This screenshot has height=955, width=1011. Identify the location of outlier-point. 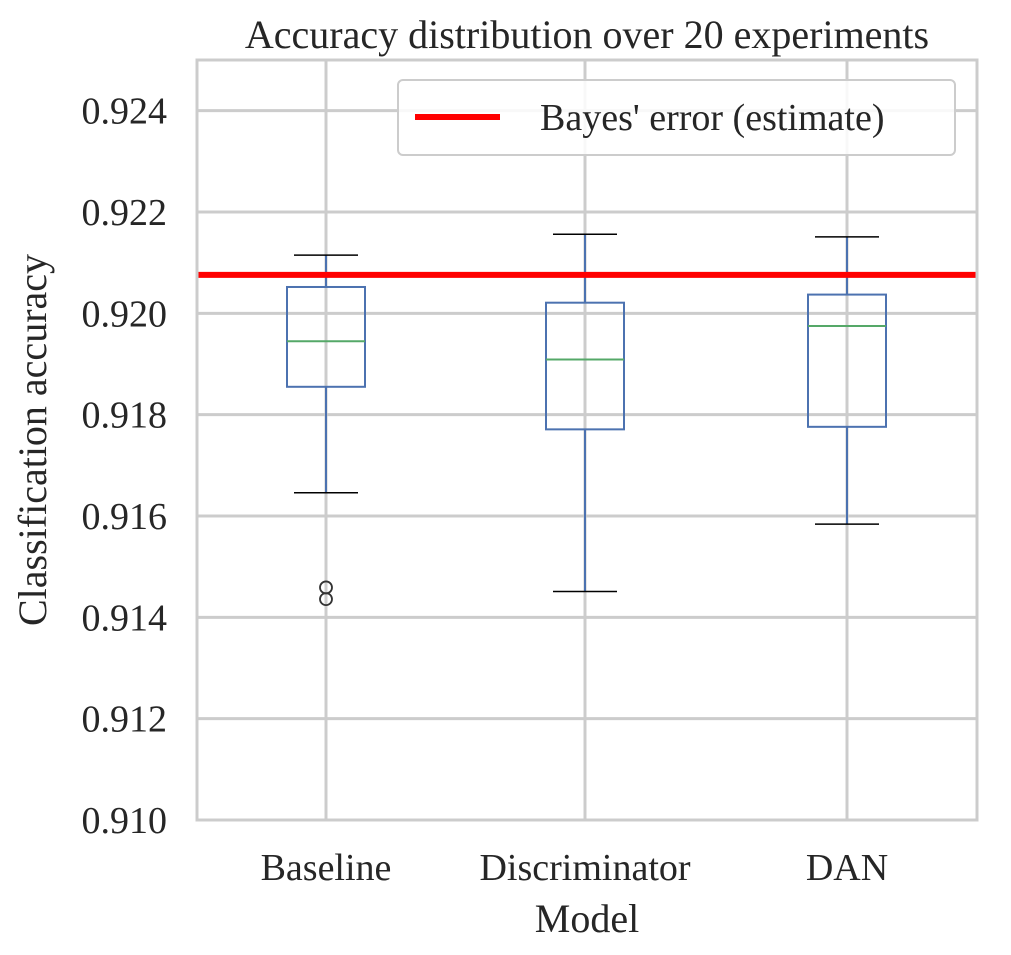
(326, 587).